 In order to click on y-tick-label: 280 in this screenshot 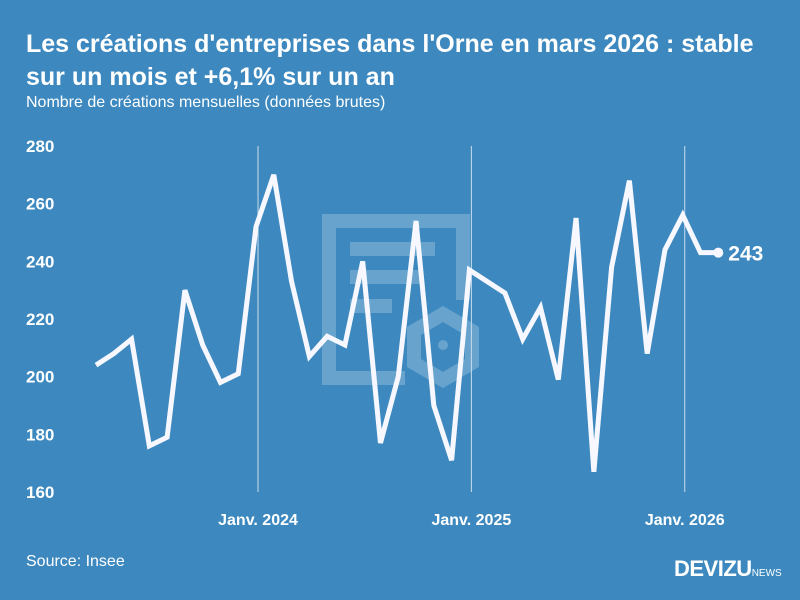, I will do `click(40, 146)`.